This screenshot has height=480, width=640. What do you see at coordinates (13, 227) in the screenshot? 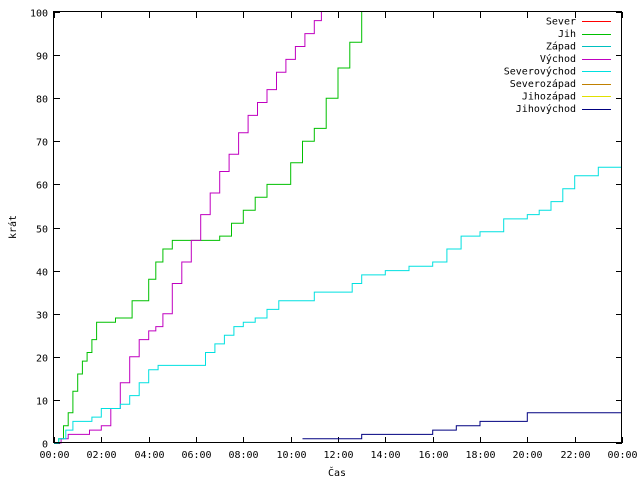
I see `y-axis-label: krát` at bounding box center [13, 227].